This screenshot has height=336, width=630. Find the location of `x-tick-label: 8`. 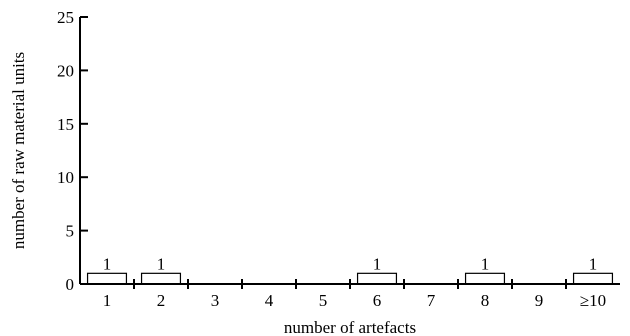

x-tick-label: 8 is located at coordinates (485, 300).